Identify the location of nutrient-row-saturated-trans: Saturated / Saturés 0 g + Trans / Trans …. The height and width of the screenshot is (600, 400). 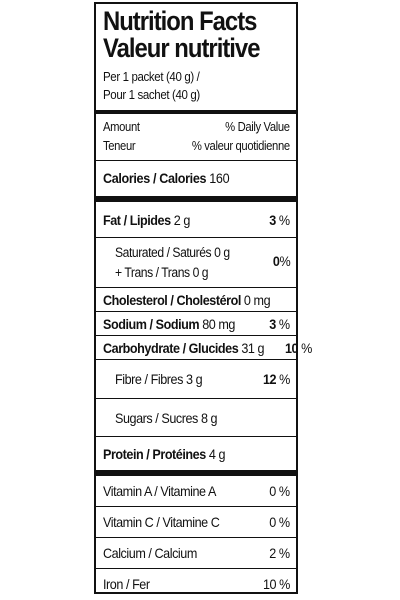
(196, 262).